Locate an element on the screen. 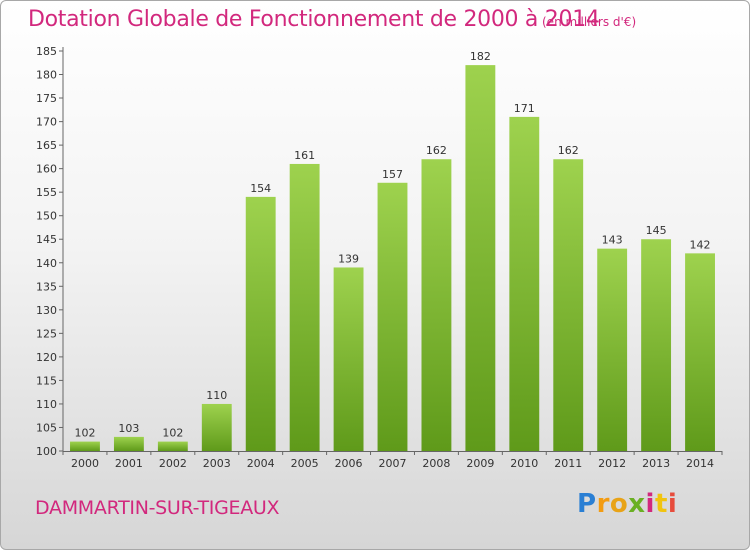 This screenshot has height=550, width=750. x-tick-label: 2008 is located at coordinates (436, 463).